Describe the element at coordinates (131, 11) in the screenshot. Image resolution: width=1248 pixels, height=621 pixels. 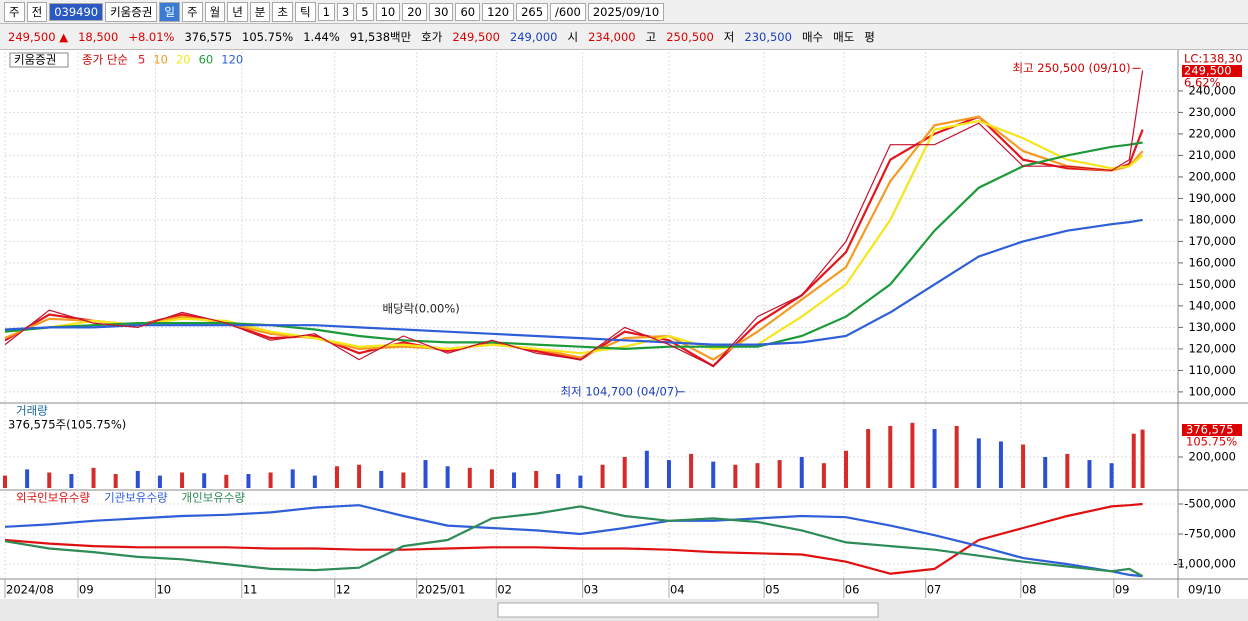
I see `toolbar-button: 키움증권` at that location.